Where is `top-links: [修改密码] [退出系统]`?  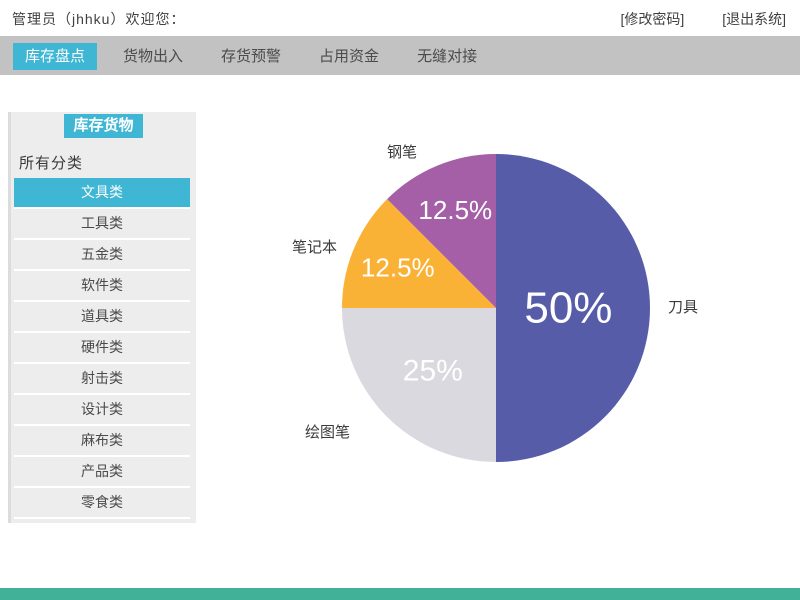 top-links: [修改密码] [退出系统] is located at coordinates (686, 19).